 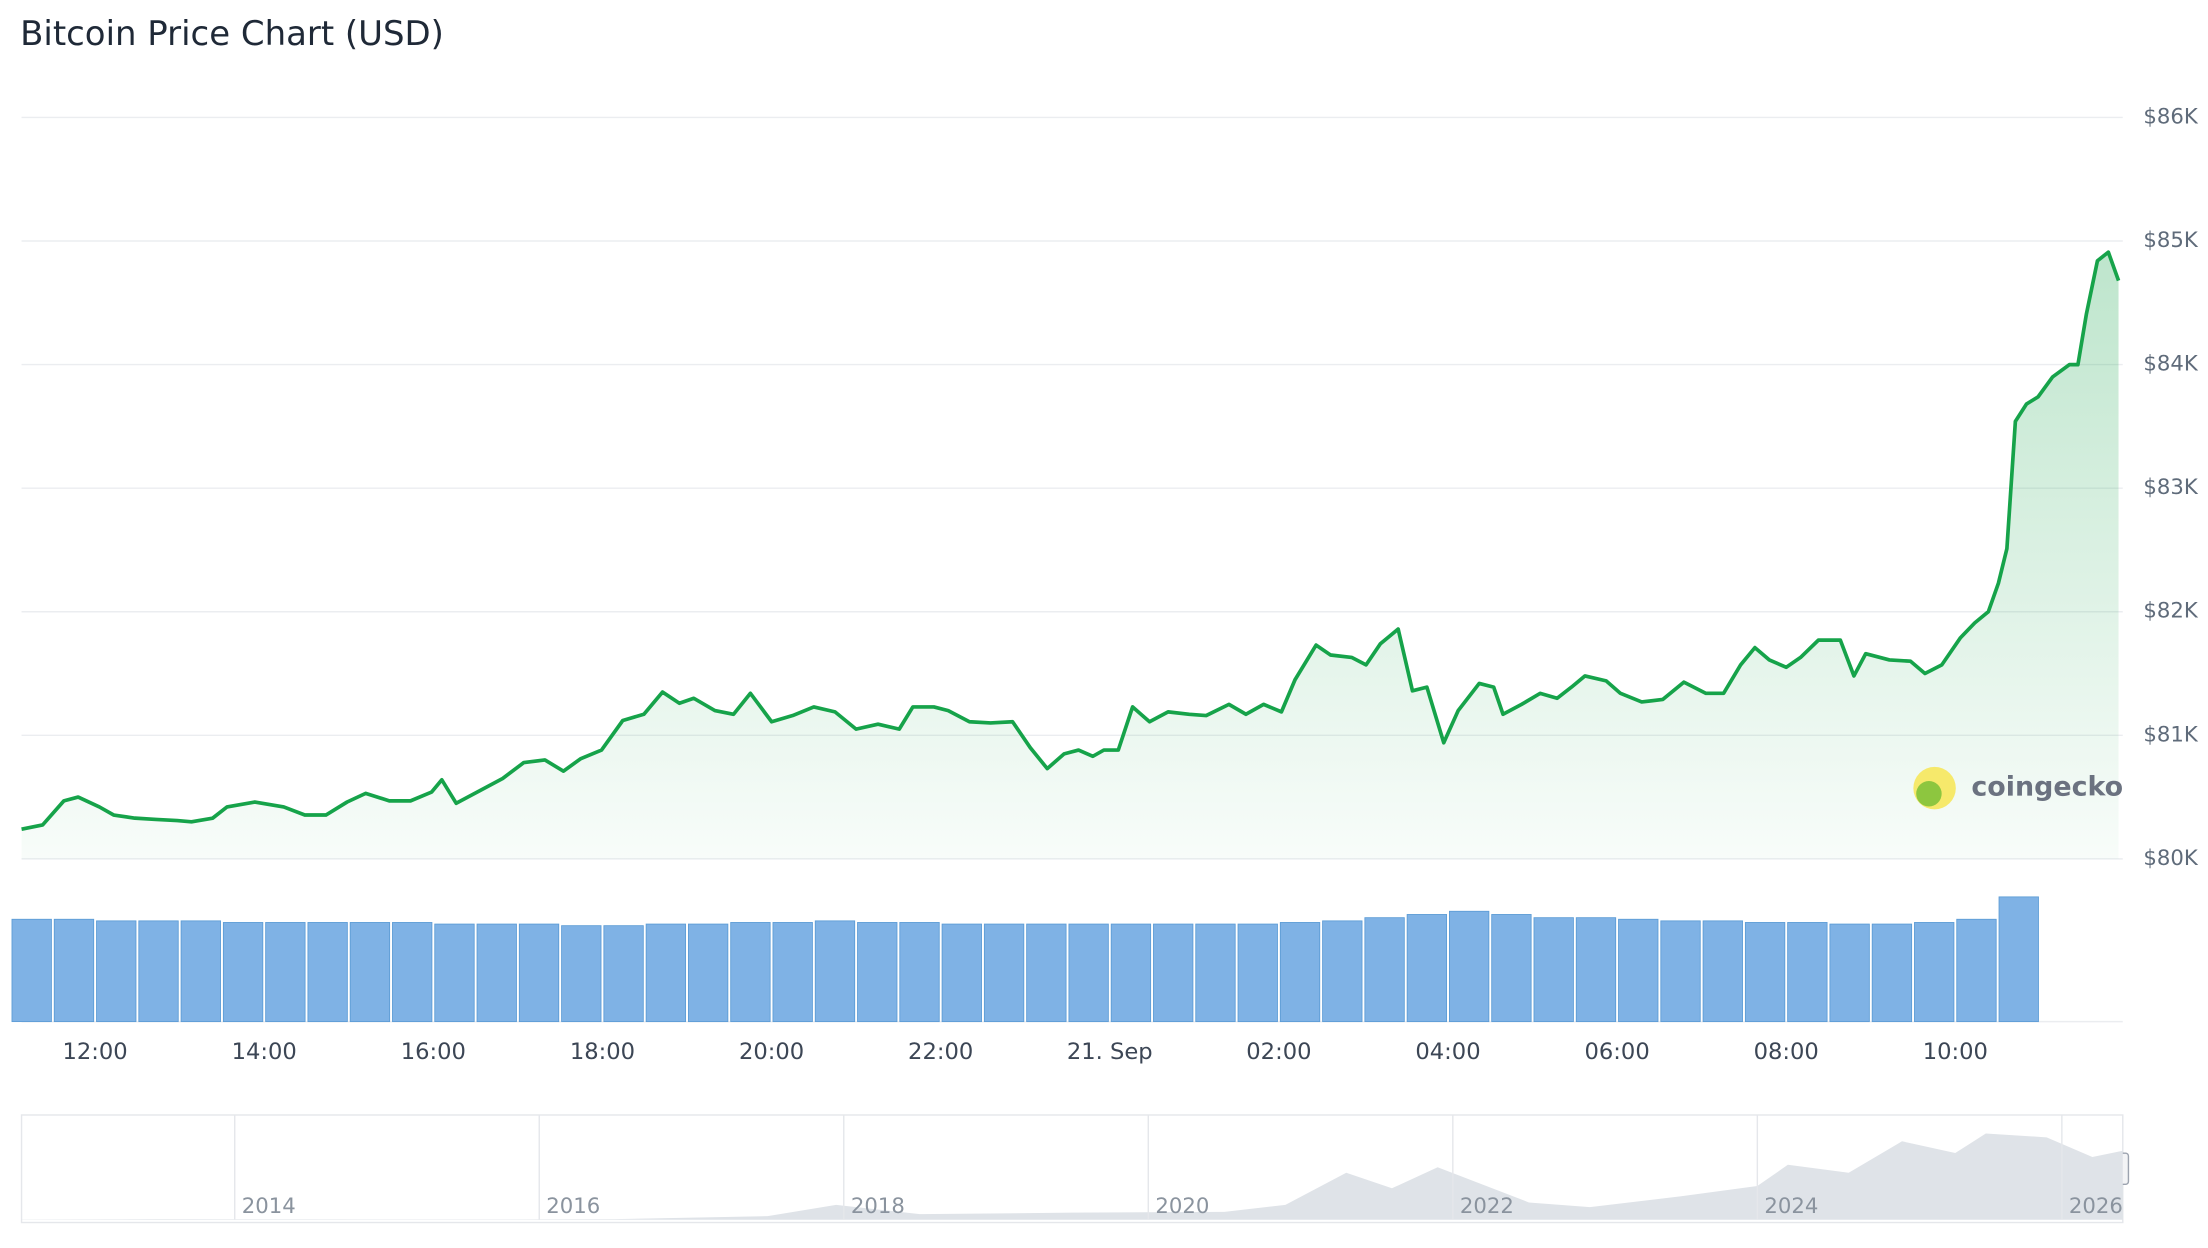 I want to click on x-tick-label: 21. Sep, so click(x=1110, y=1052).